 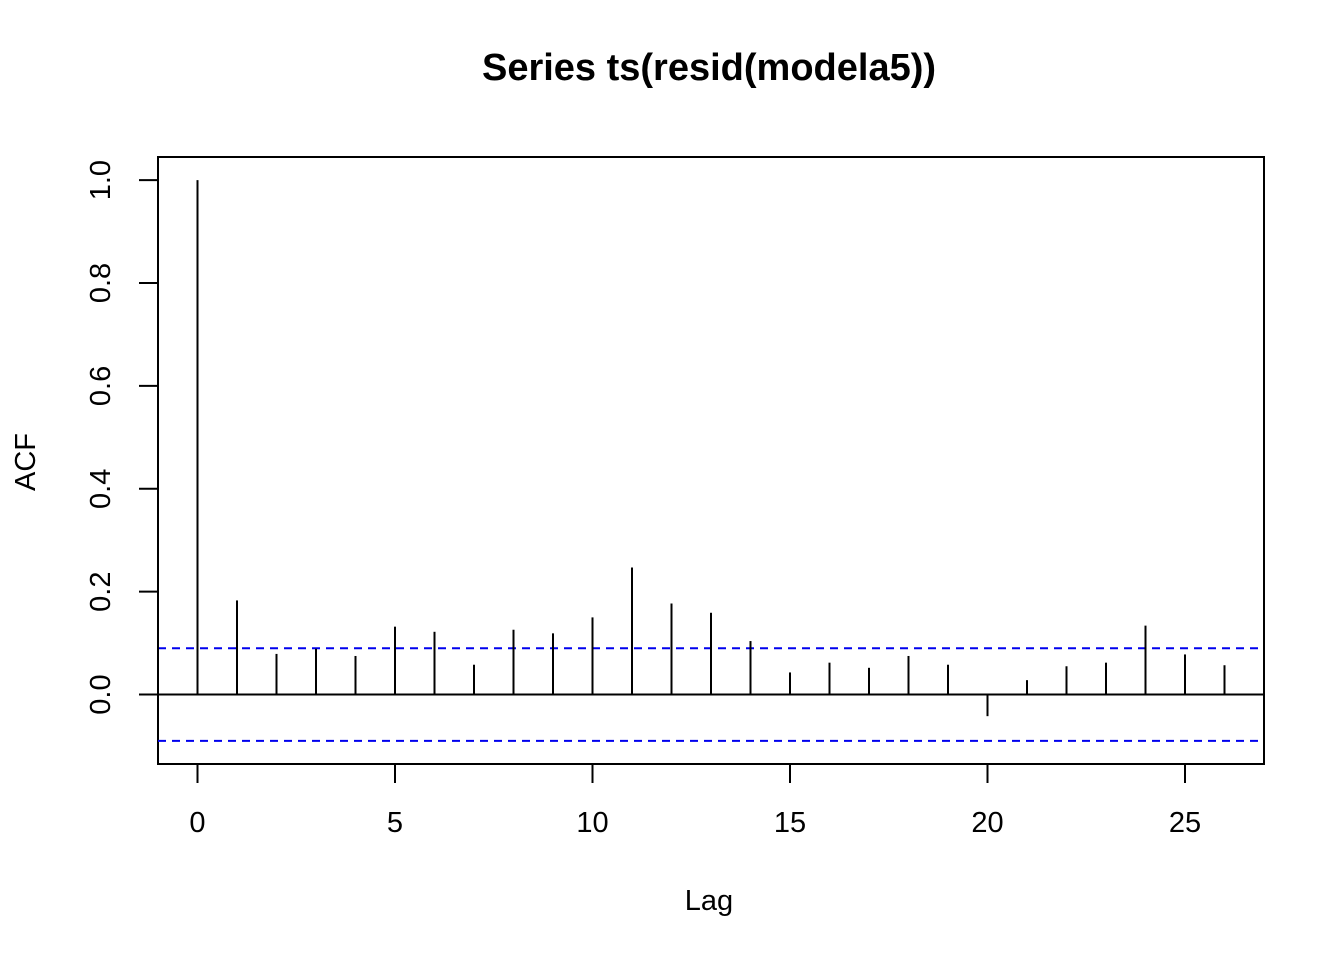 What do you see at coordinates (101, 489) in the screenshot?
I see `y-tick-label-0.4: 0.4` at bounding box center [101, 489].